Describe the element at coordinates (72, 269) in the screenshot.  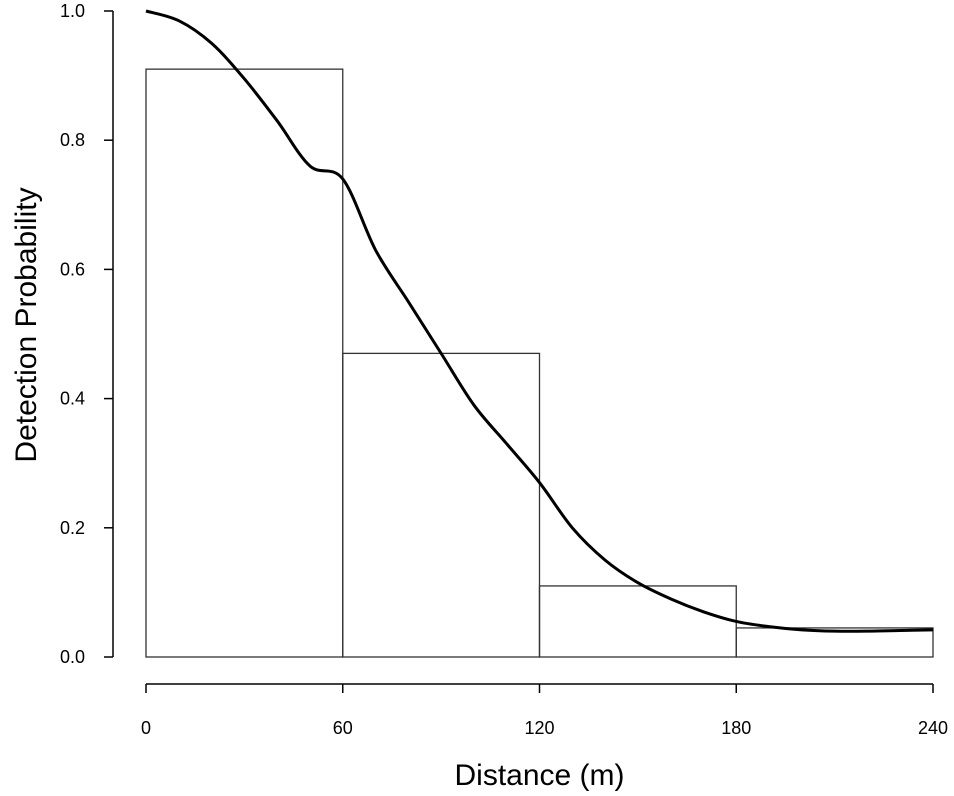
I see `y-tick-label: 0.6` at that location.